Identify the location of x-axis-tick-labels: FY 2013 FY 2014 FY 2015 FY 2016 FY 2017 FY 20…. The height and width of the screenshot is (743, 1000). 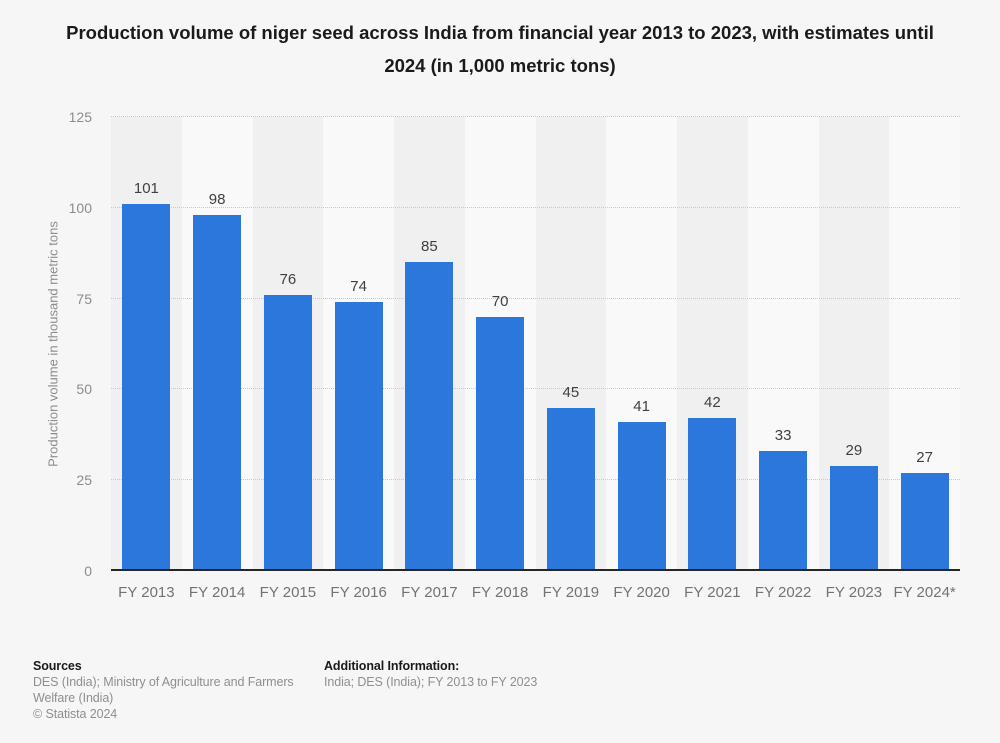
(535, 594).